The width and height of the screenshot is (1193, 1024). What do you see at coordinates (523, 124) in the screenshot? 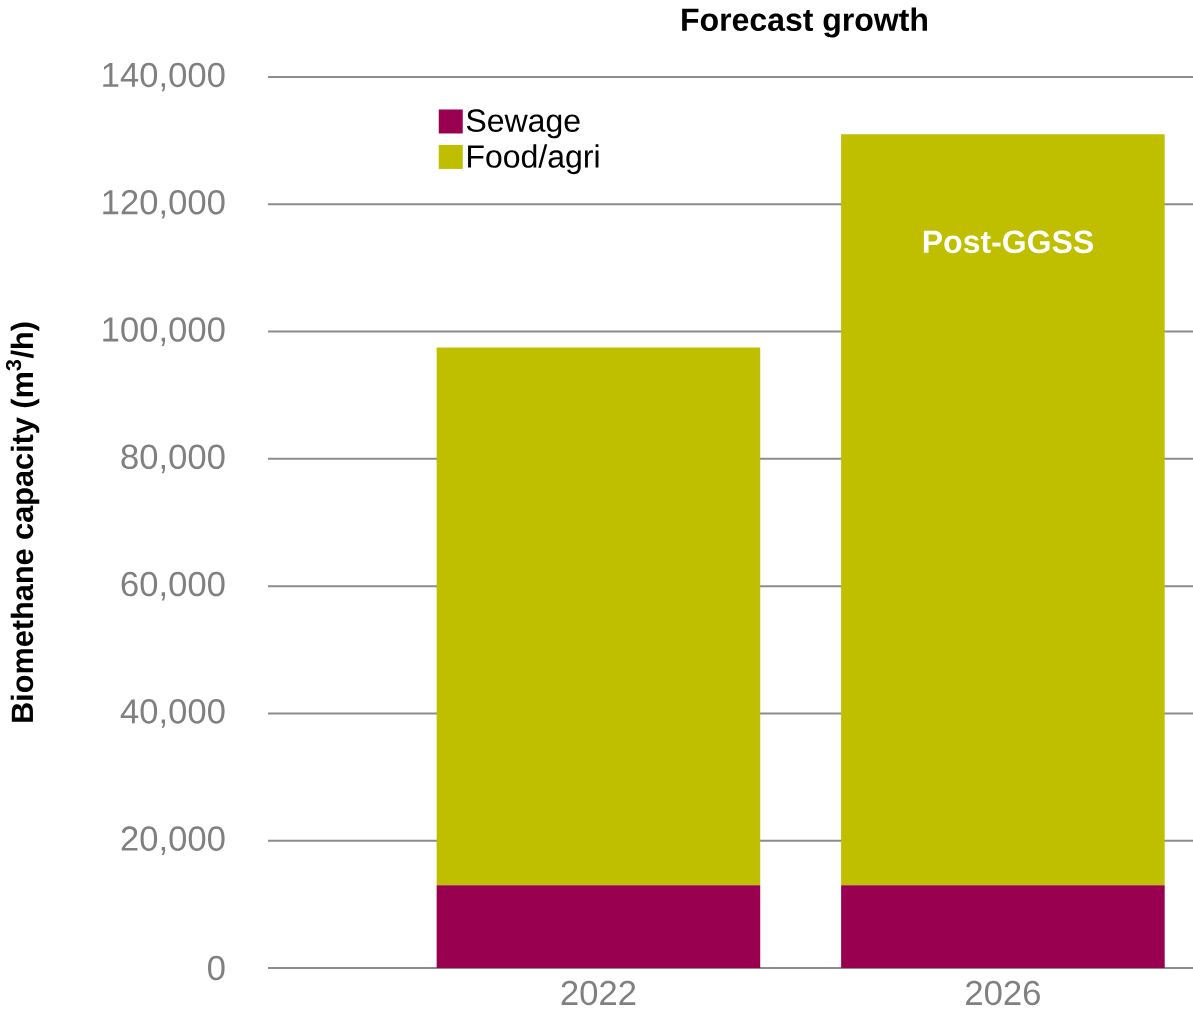
I see `legend-label: Sewage` at bounding box center [523, 124].